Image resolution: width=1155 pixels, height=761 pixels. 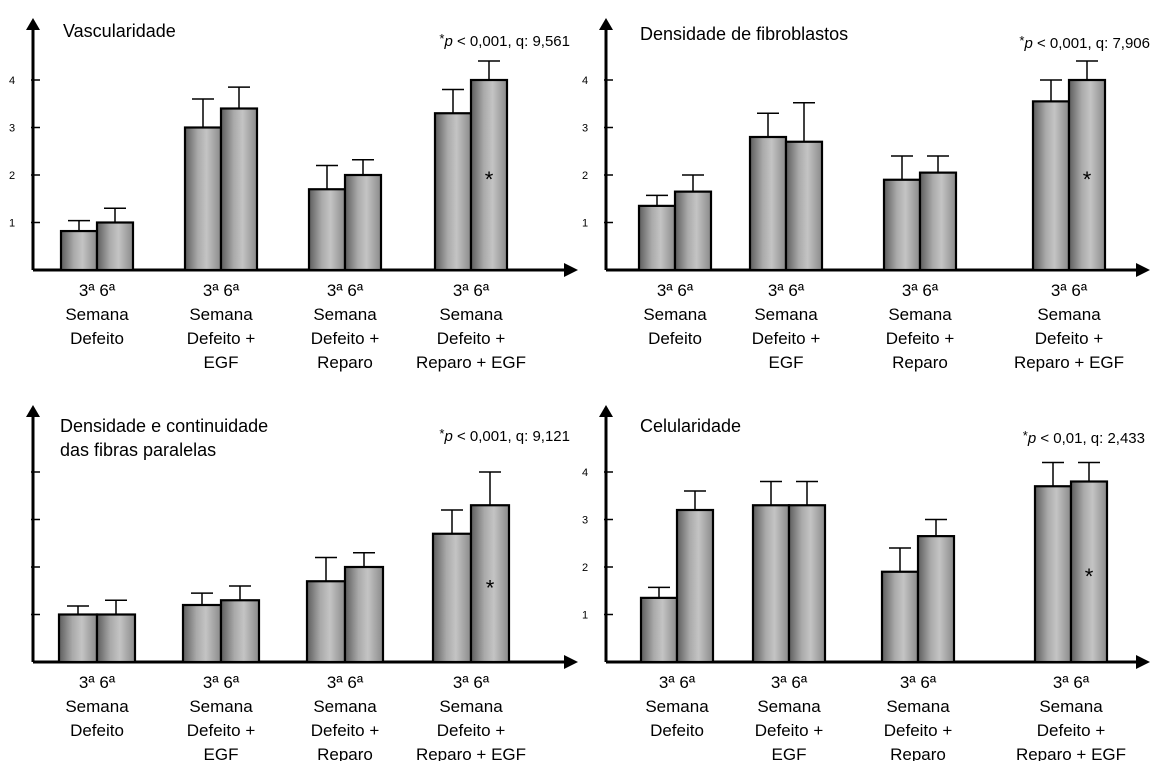 What do you see at coordinates (1089, 576) in the screenshot?
I see `significance-asterisk: *` at bounding box center [1089, 576].